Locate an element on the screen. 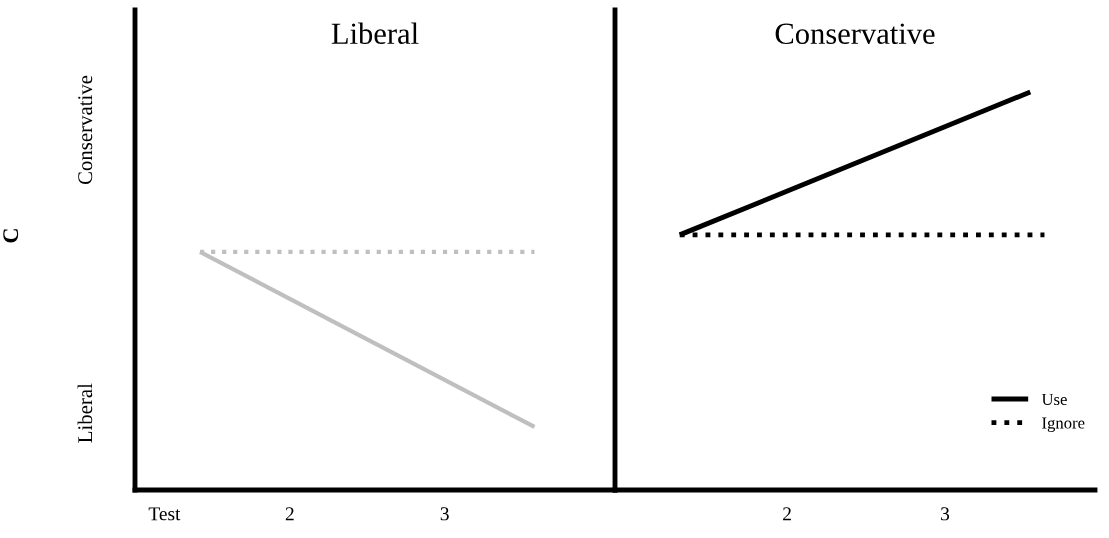 The width and height of the screenshot is (1109, 538). text: Liberal is located at coordinates (85, 413).